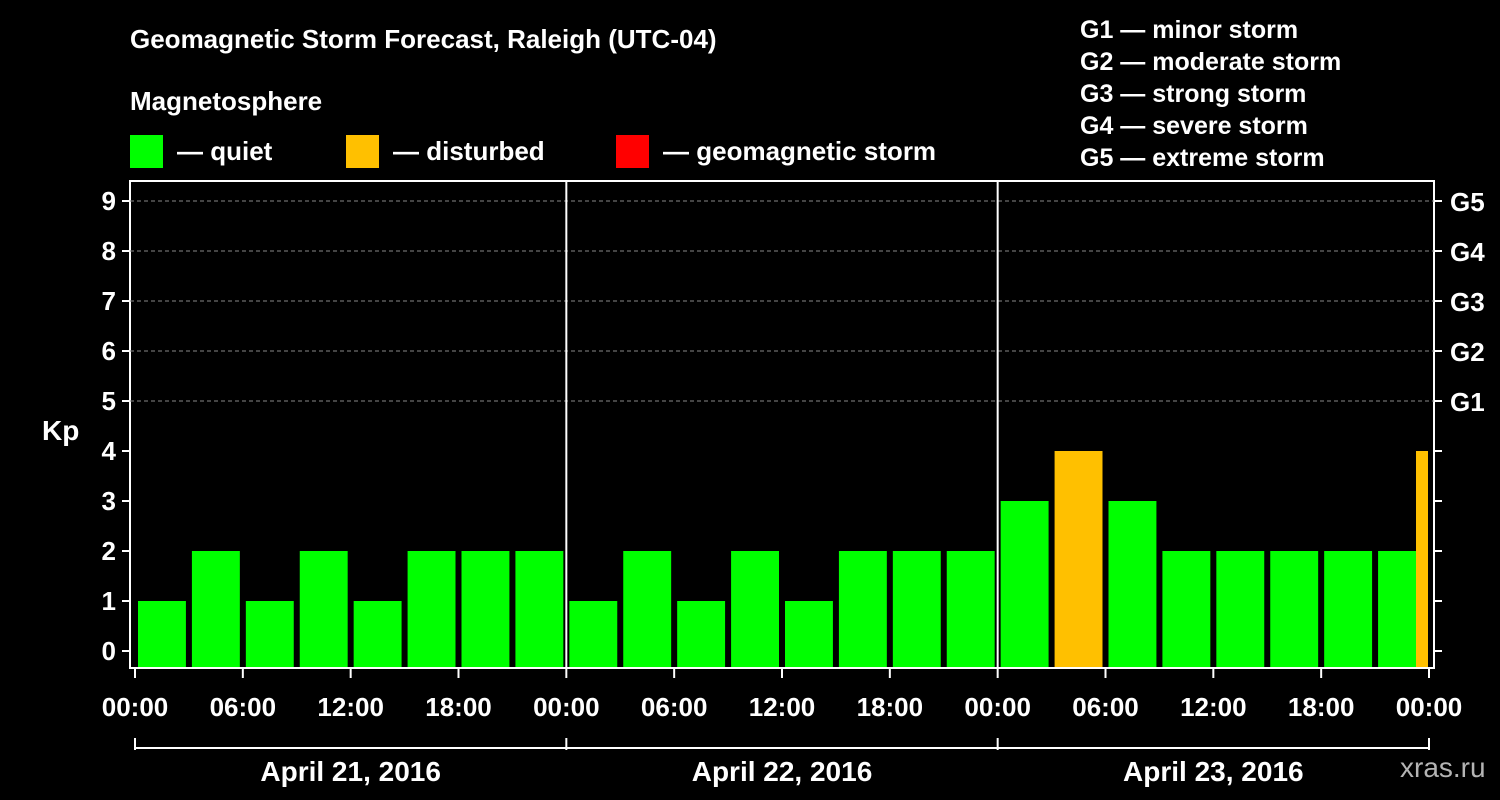 The width and height of the screenshot is (1500, 800). Describe the element at coordinates (1189, 30) in the screenshot. I see `g-legend-g1: G1 — minor storm` at that location.